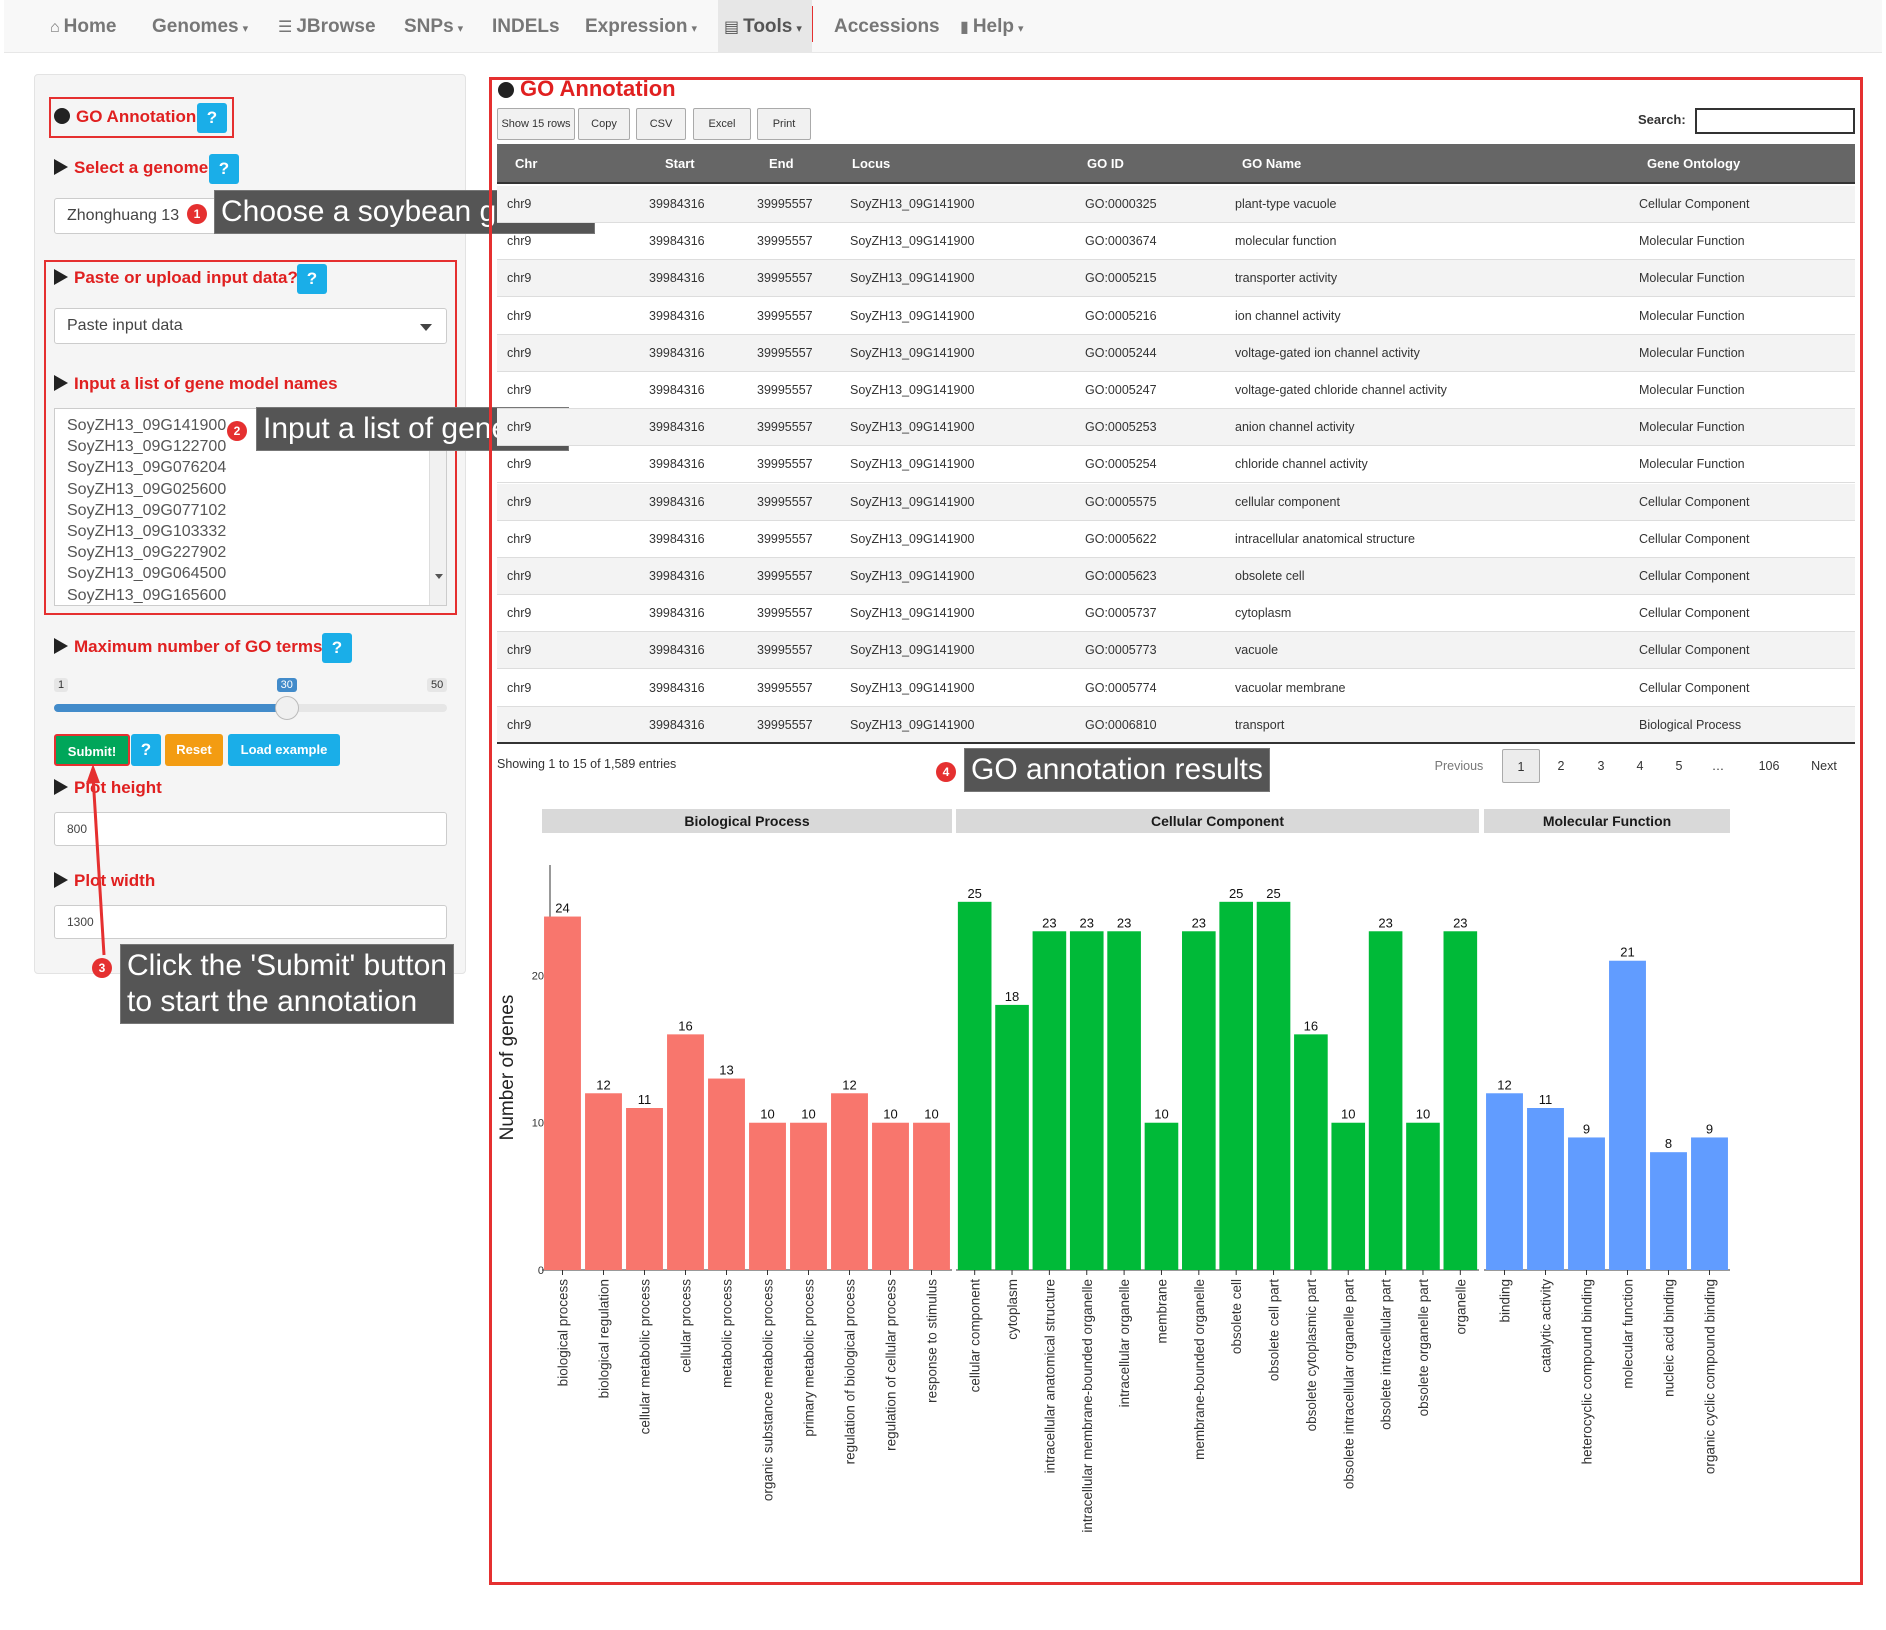 The width and height of the screenshot is (1886, 1630). Describe the element at coordinates (1121, 501) in the screenshot. I see `table-cell: GO:0005575` at that location.